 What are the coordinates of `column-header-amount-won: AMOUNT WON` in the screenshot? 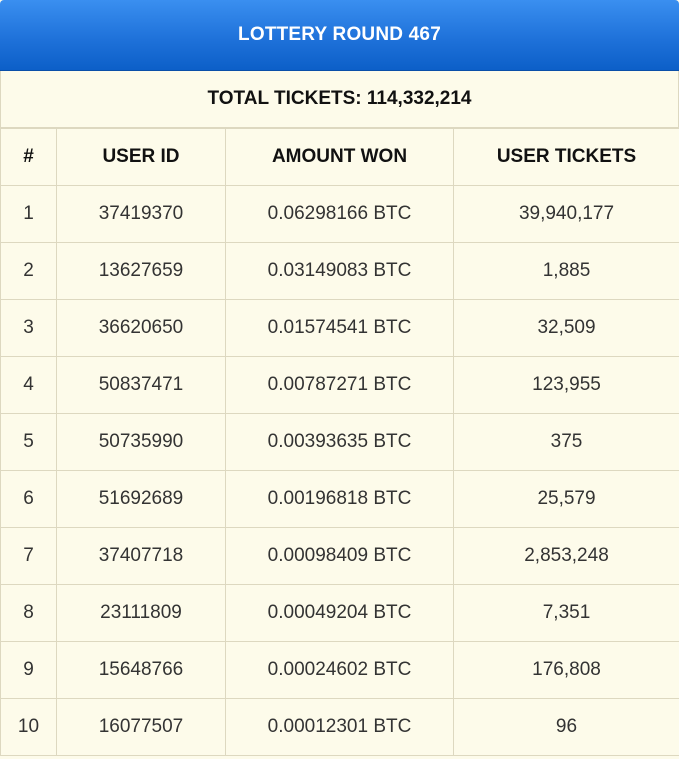 It's located at (339, 157).